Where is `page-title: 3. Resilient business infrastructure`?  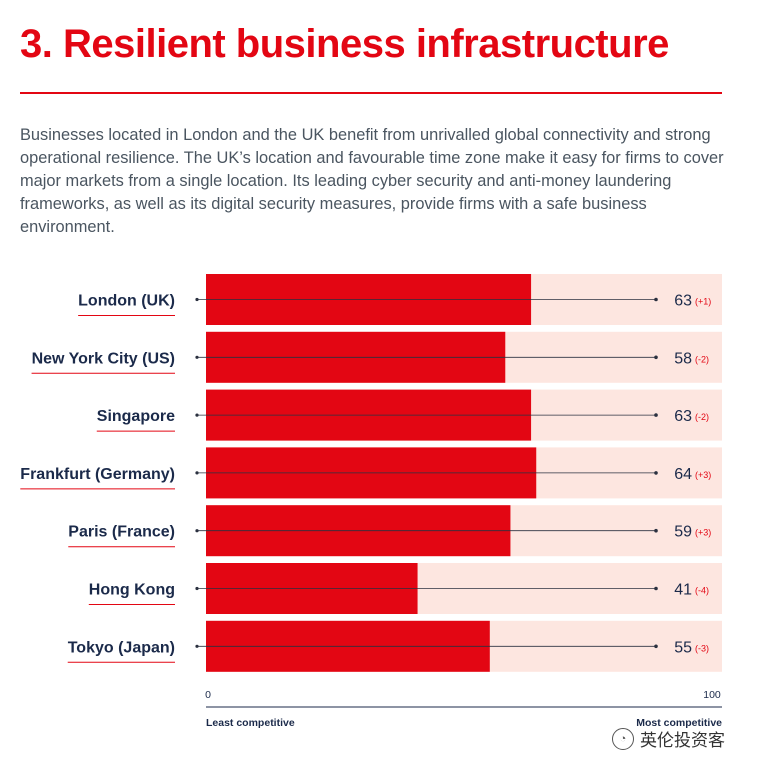 page-title: 3. Resilient business infrastructure is located at coordinates (344, 44).